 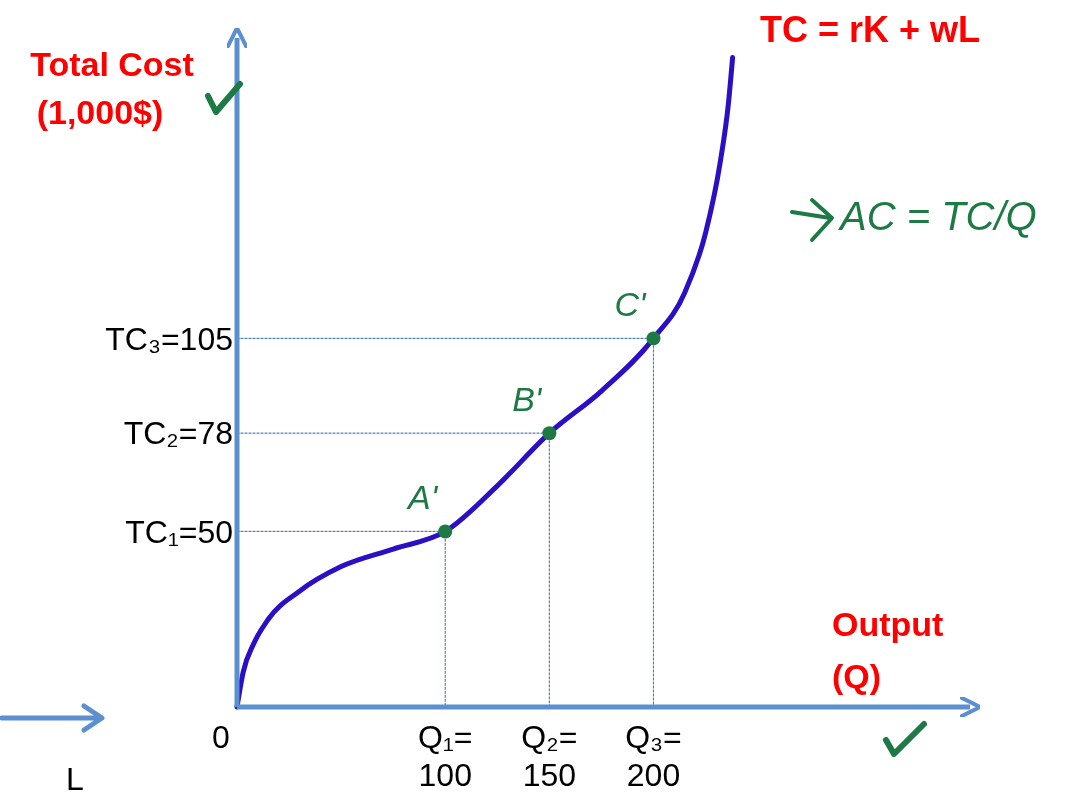 I want to click on chart-title: TC = rK + wL, so click(x=870, y=29).